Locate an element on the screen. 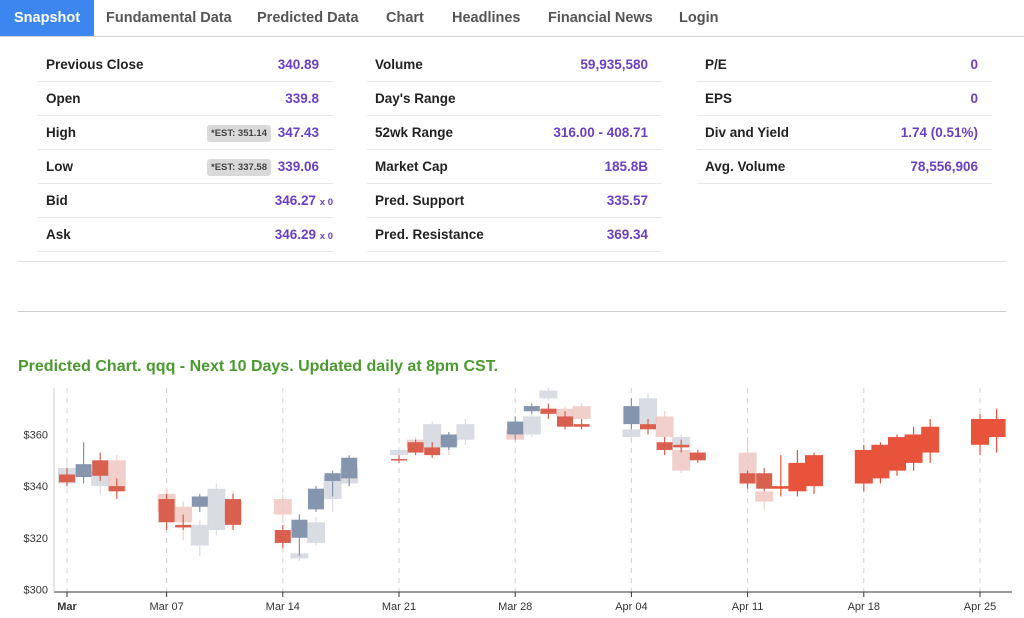 This screenshot has height=618, width=1024. x-tick-label: Mar 28 is located at coordinates (515, 607).